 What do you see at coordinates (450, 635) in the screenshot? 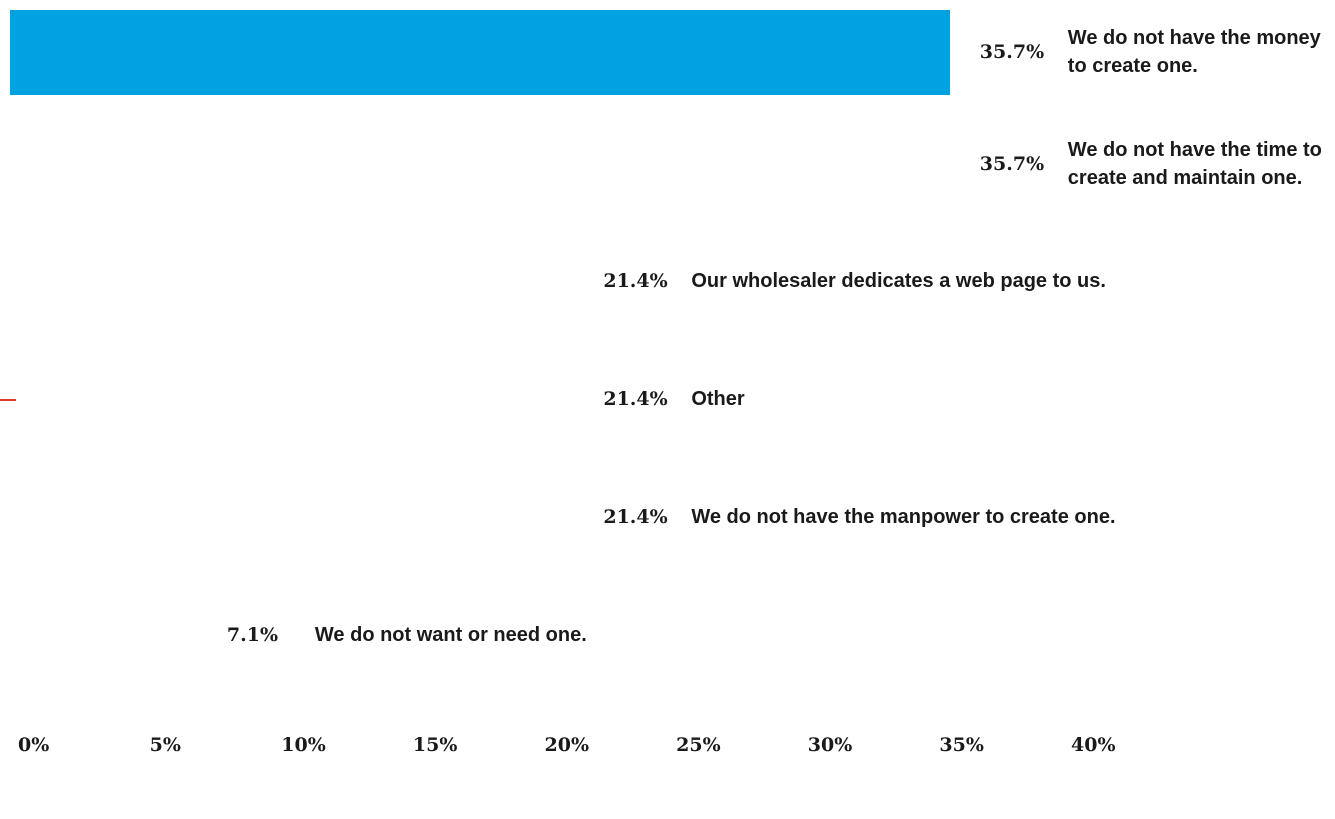
I see `category-label-5: We do not want or need one.` at bounding box center [450, 635].